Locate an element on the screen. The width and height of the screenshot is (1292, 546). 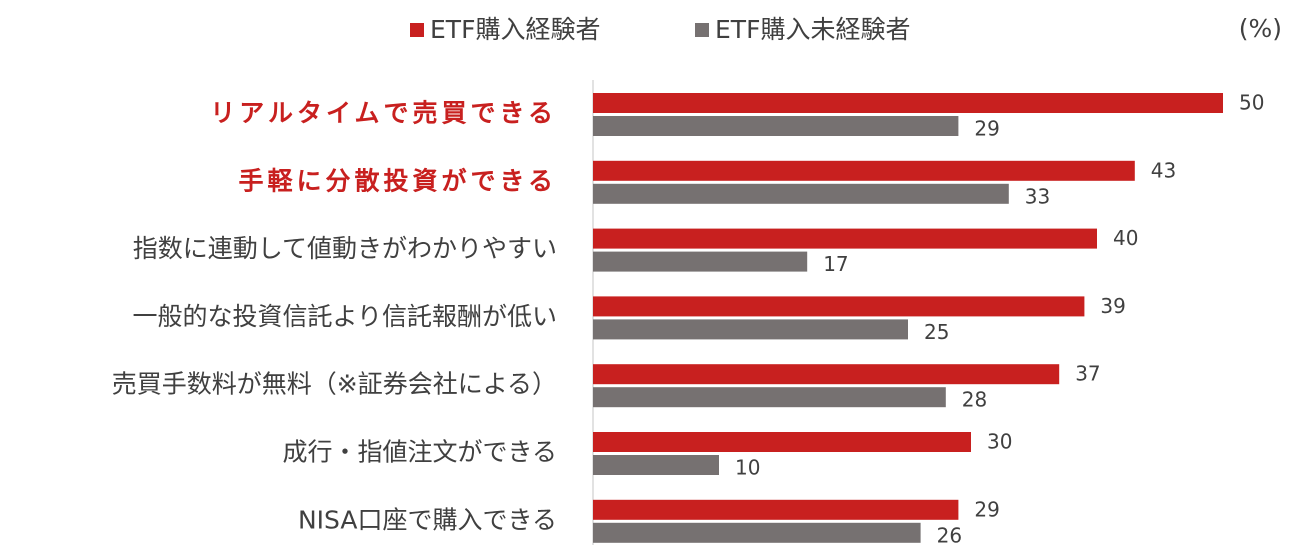
value-label: 30 is located at coordinates (999, 442).